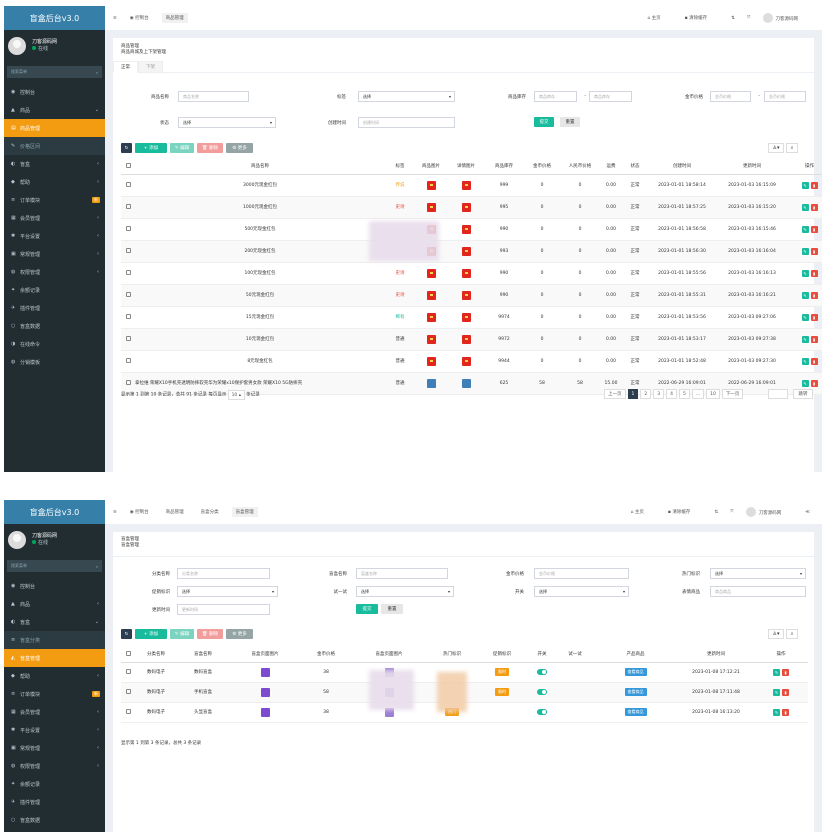  I want to click on fullscreen-icon: ⤧, so click(732, 512).